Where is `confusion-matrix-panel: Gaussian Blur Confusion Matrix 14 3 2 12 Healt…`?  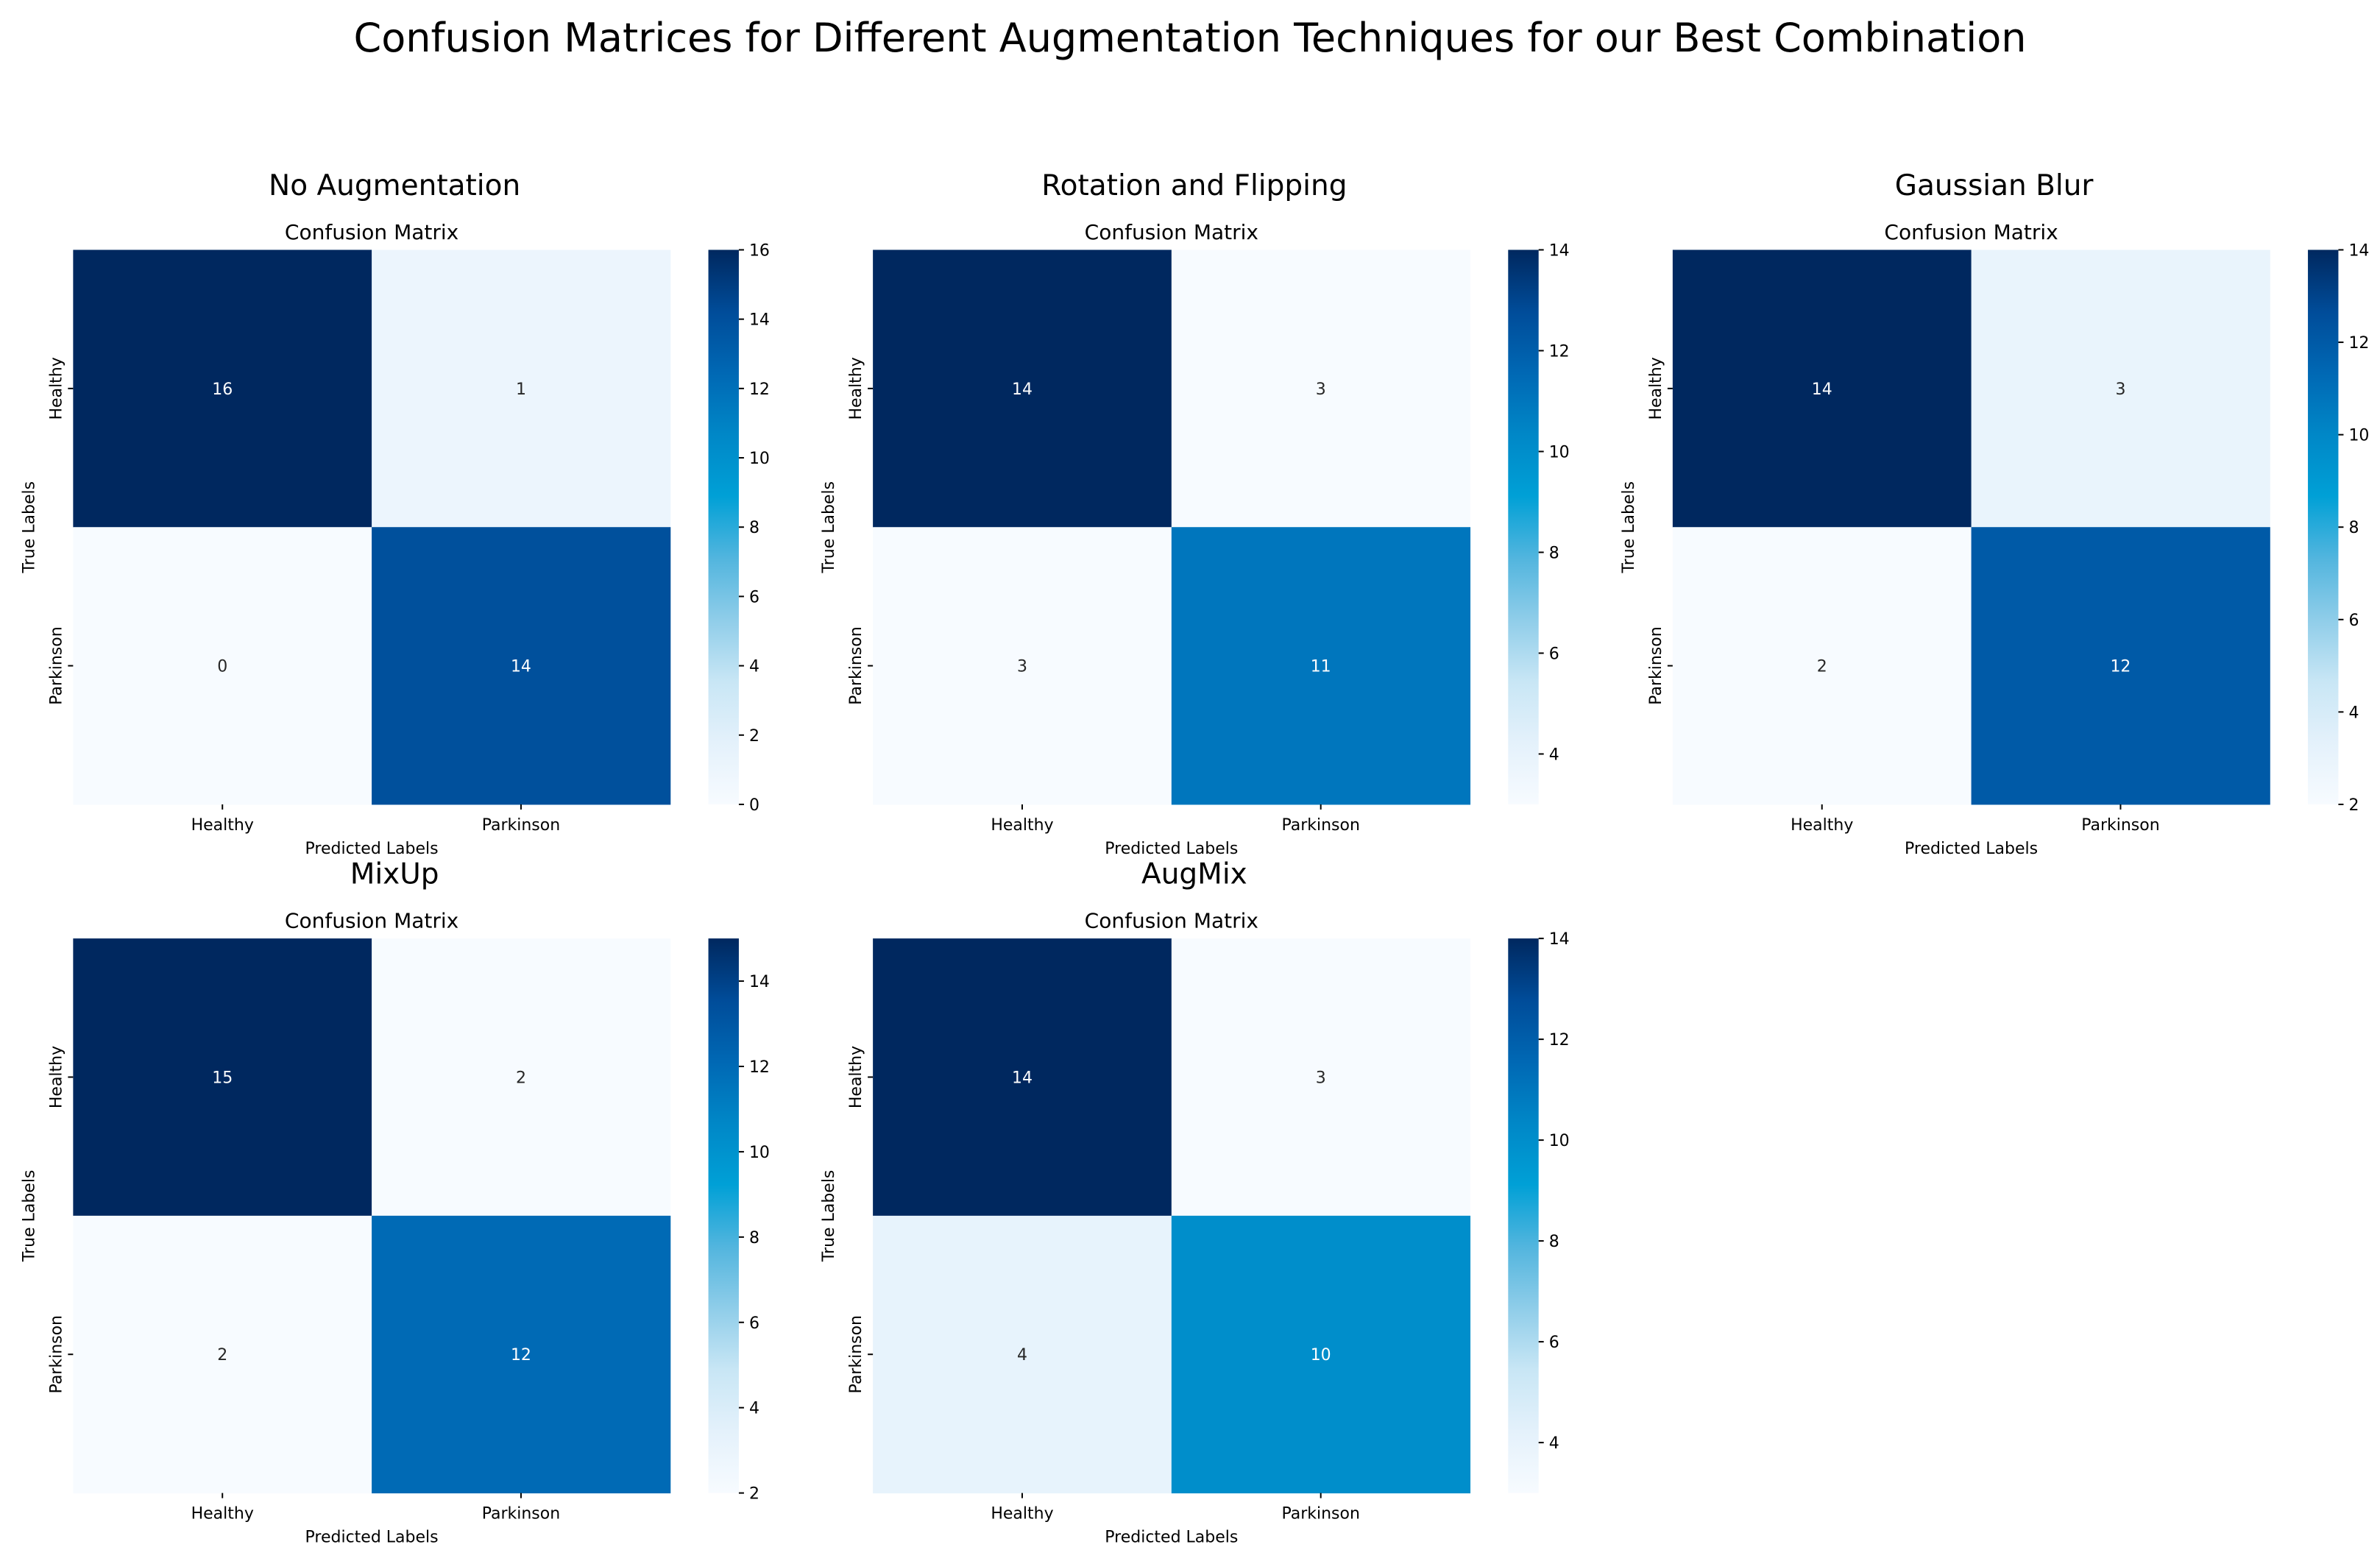 confusion-matrix-panel: Gaussian Blur Confusion Matrix 14 3 2 12 Healt… is located at coordinates (1995, 513).